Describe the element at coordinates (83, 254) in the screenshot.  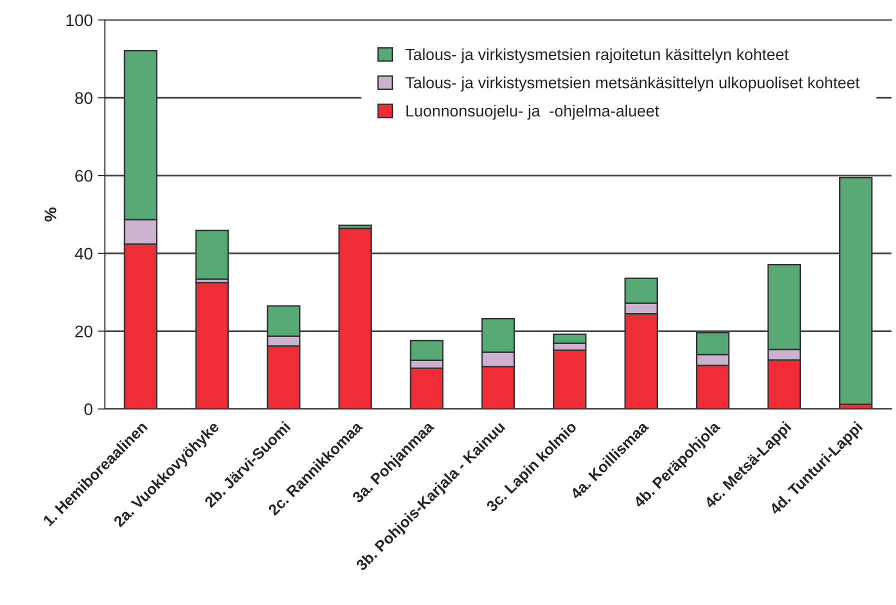
I see `y-tick-label: 40` at that location.